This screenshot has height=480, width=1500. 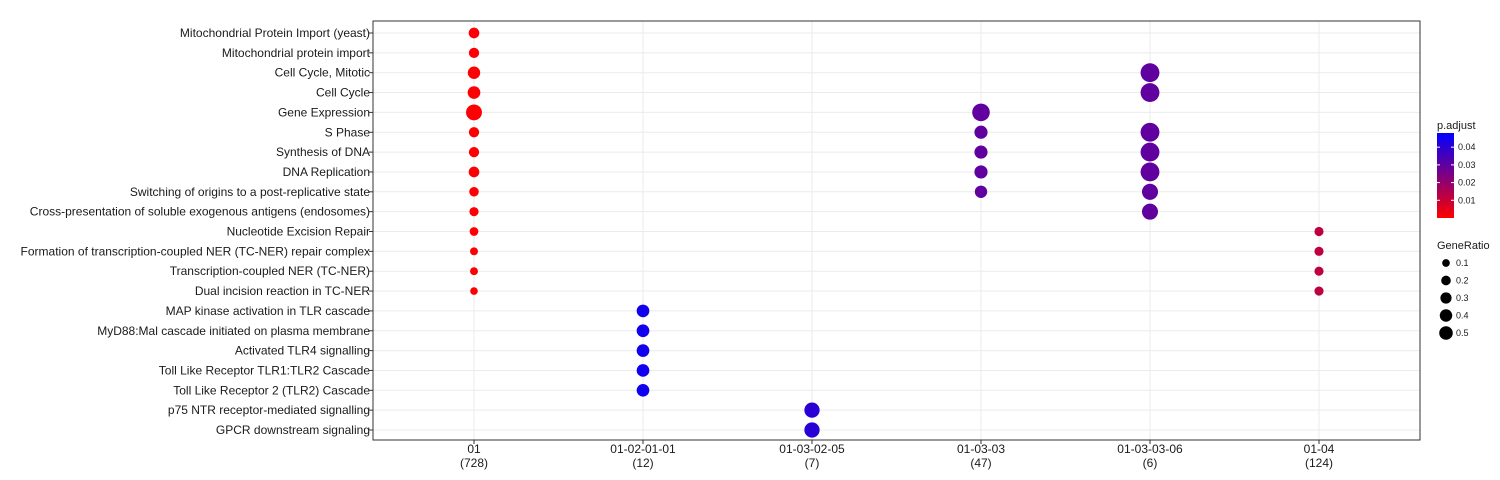 I want to click on x-tick-label: 01-03-03, so click(x=981, y=449).